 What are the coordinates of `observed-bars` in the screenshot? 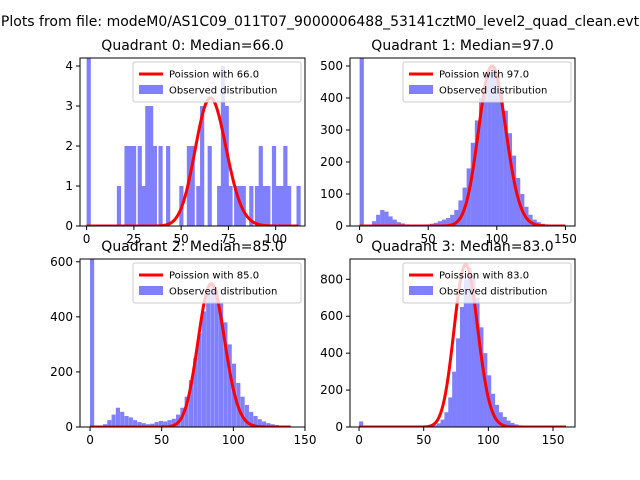 It's located at (193, 142).